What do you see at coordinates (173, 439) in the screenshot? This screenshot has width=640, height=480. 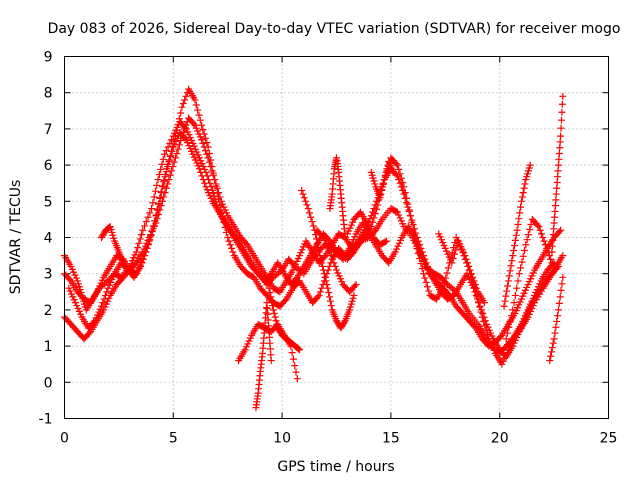 I see `x-tick-label: 5` at bounding box center [173, 439].